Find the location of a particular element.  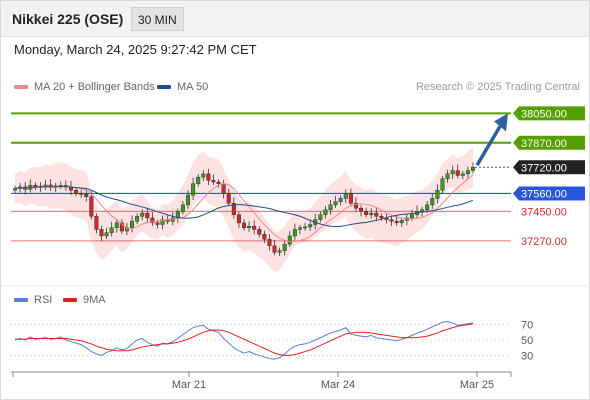

legend-rsi: RSI is located at coordinates (33, 300).